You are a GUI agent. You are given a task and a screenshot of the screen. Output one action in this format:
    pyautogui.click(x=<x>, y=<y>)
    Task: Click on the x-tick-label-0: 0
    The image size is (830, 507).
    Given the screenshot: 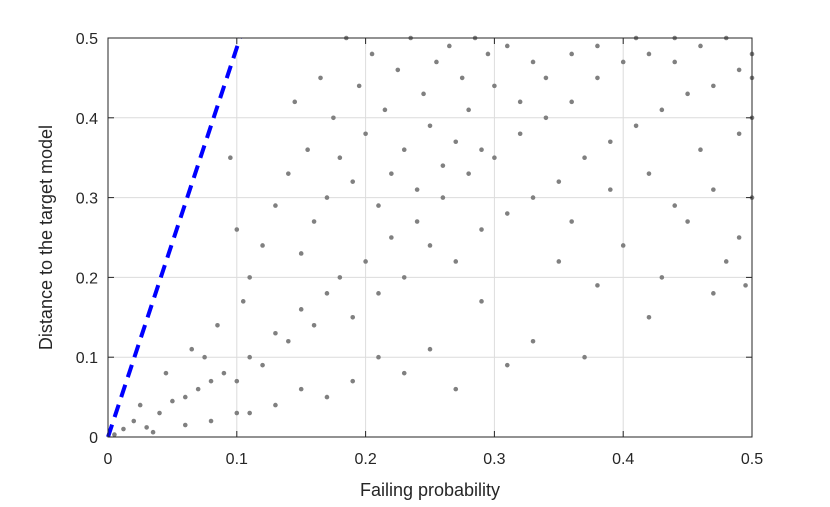 What is the action you would take?
    pyautogui.click(x=108, y=459)
    